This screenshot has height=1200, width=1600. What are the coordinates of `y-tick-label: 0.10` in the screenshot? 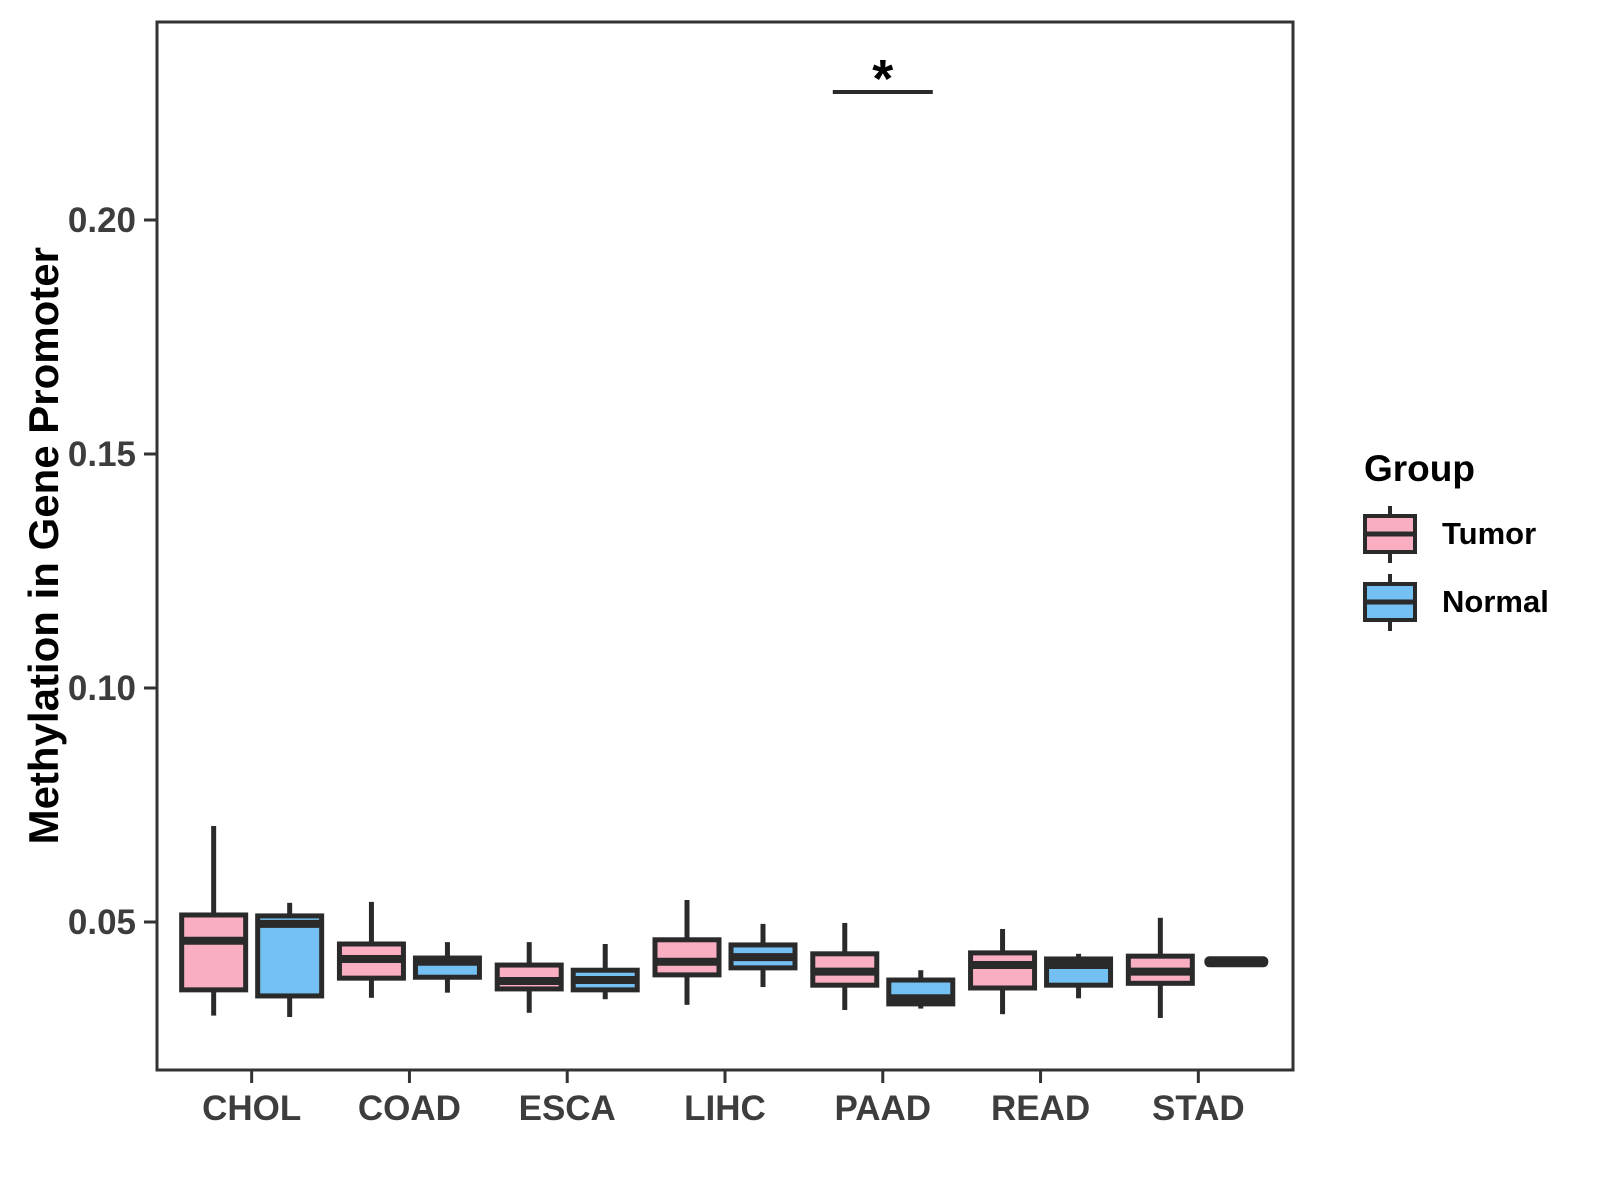 It's located at (102, 688).